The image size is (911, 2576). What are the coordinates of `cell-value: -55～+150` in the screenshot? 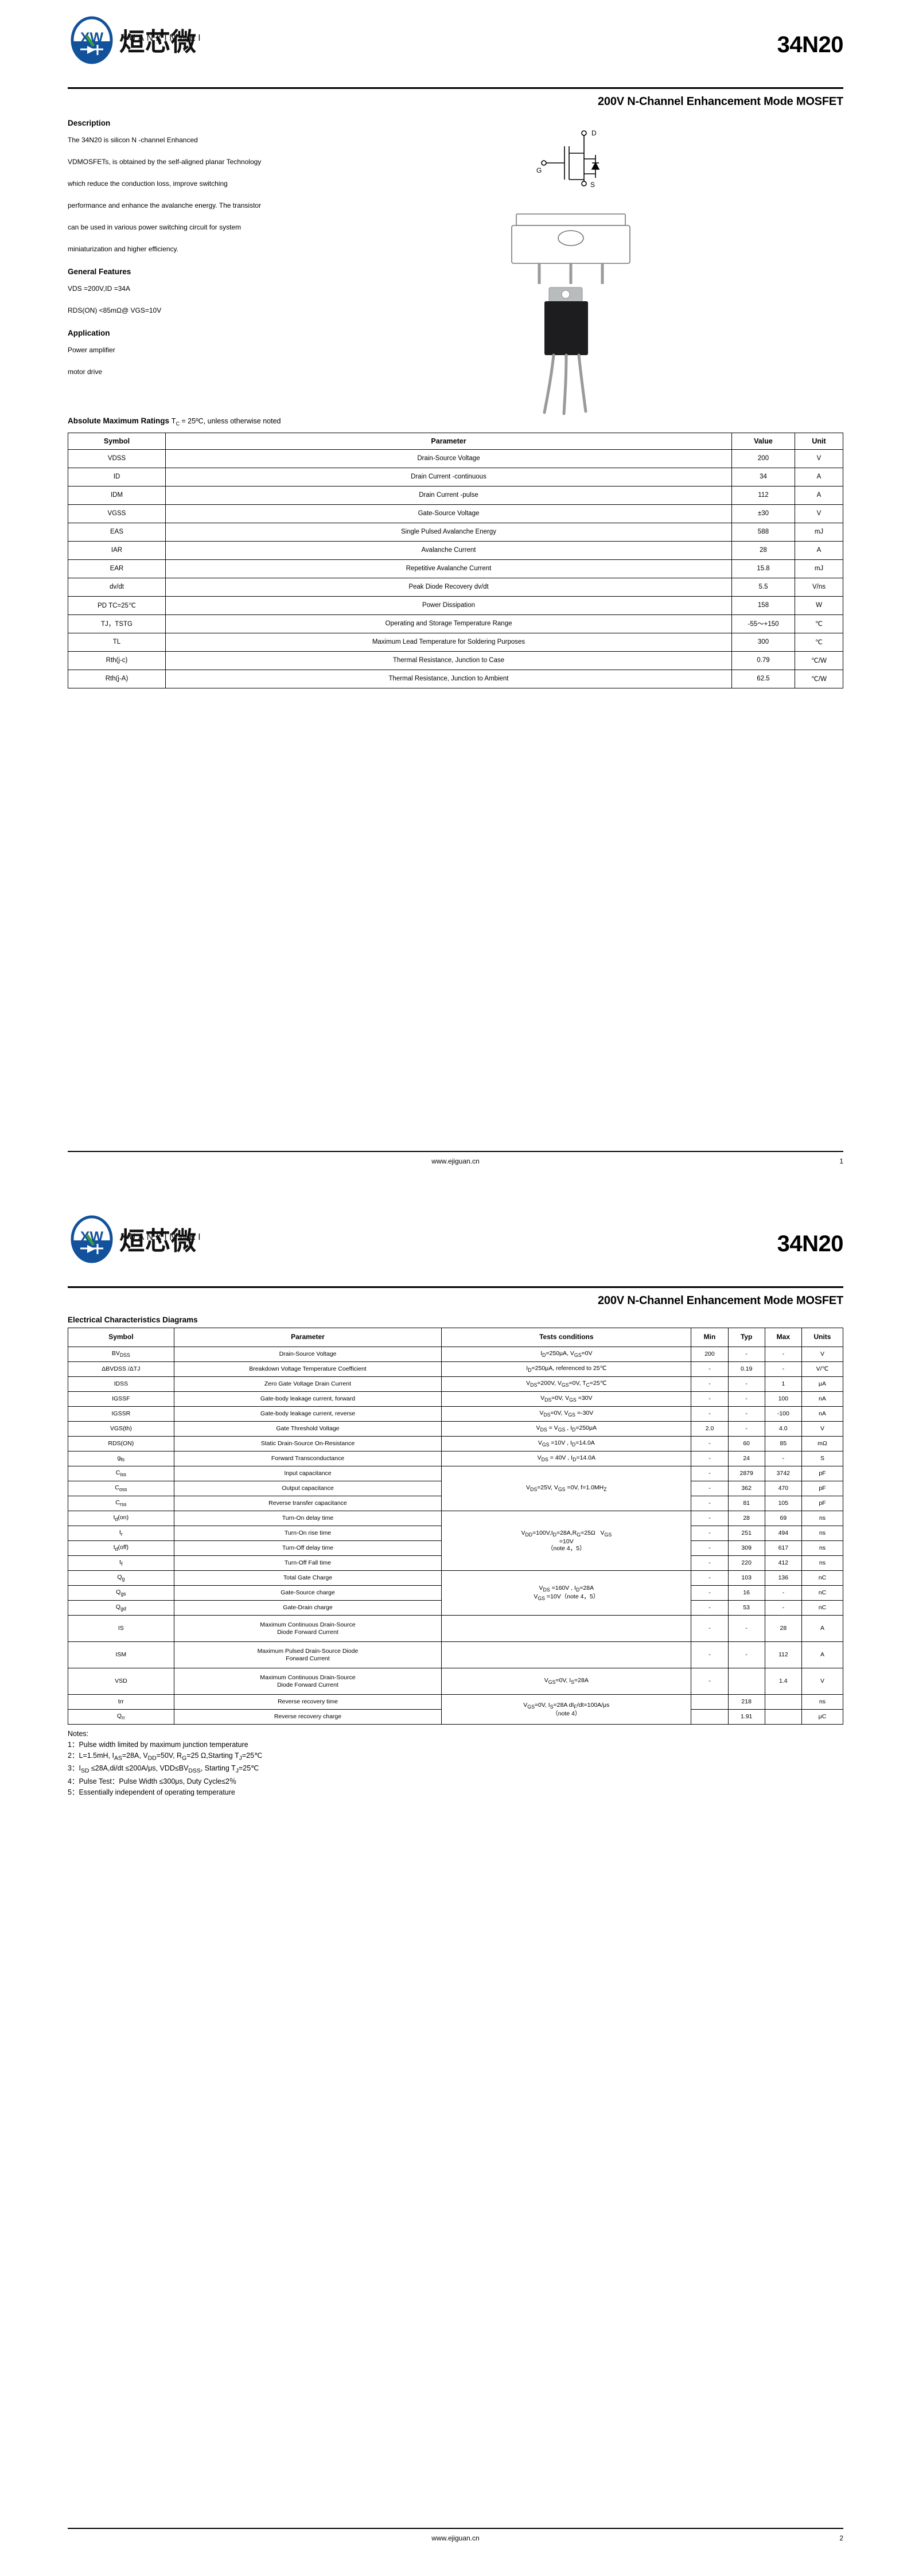 It's located at (763, 623).